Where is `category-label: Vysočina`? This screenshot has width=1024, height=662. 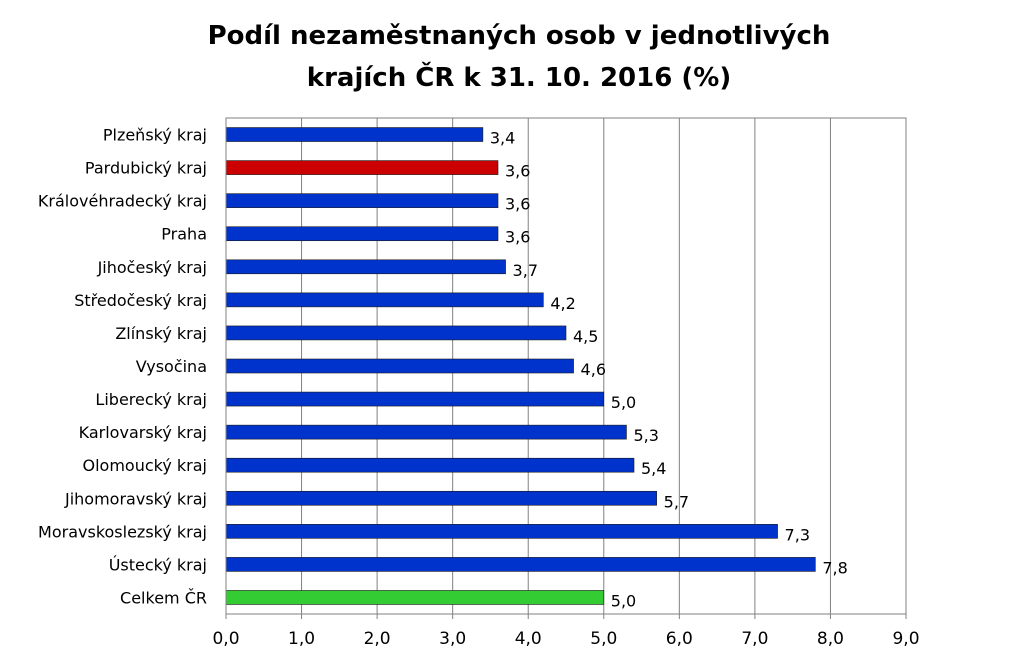 category-label: Vysočina is located at coordinates (171, 366).